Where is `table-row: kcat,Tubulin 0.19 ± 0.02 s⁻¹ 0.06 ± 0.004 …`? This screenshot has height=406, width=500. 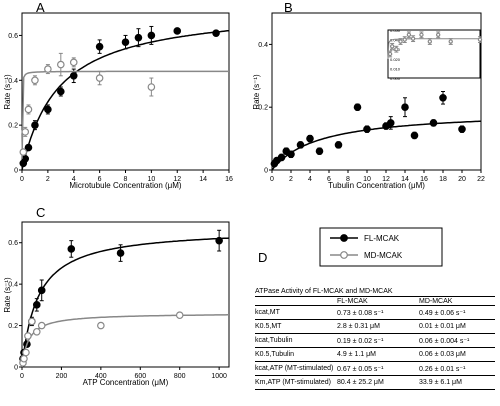 table-row: kcat,Tubulin 0.19 ± 0.02 s⁻¹ 0.06 ± 0.004 … is located at coordinates (375, 341).